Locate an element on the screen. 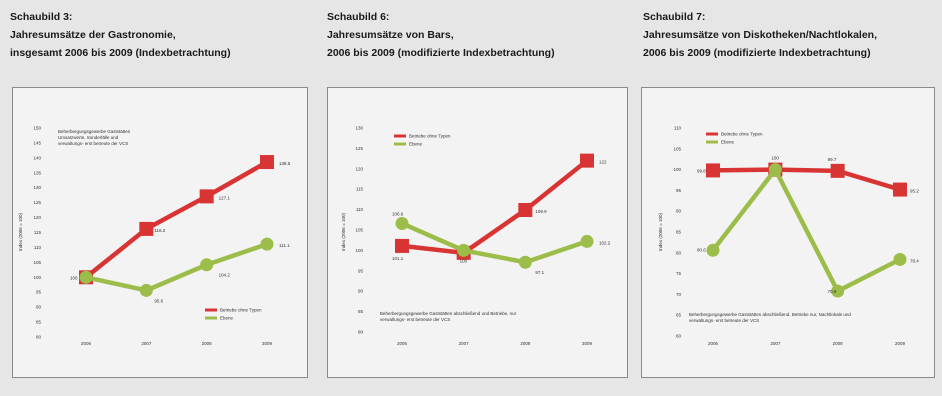 The height and width of the screenshot is (396, 942). y-tick-label: 95 is located at coordinates (361, 270).